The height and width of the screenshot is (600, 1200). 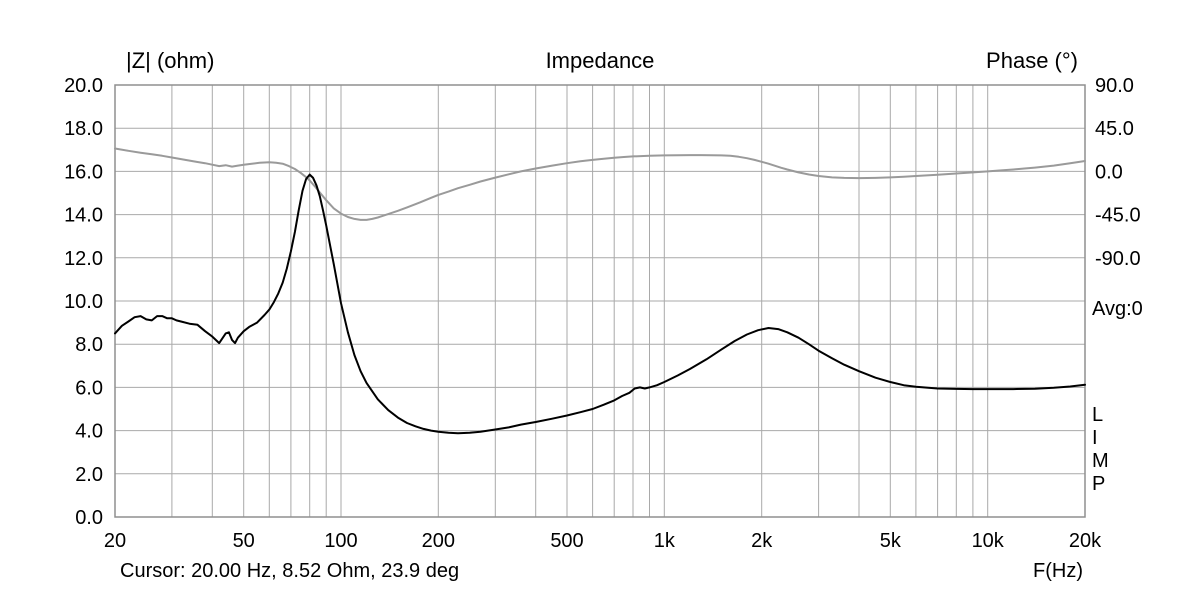 I want to click on x-axis-tick-label: 20k, so click(x=1085, y=541).